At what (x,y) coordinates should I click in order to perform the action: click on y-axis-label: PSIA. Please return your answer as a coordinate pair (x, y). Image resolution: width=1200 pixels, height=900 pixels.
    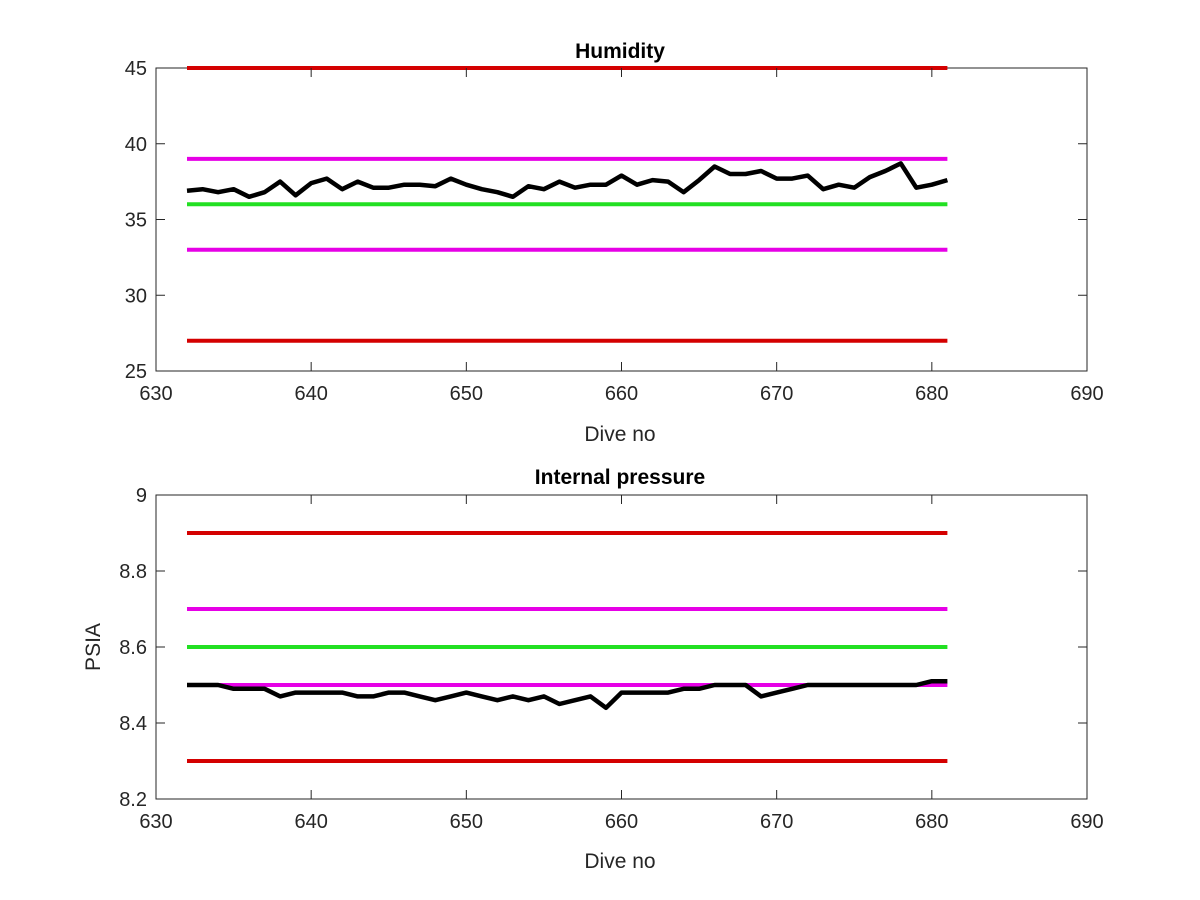
    Looking at the image, I should click on (93, 647).